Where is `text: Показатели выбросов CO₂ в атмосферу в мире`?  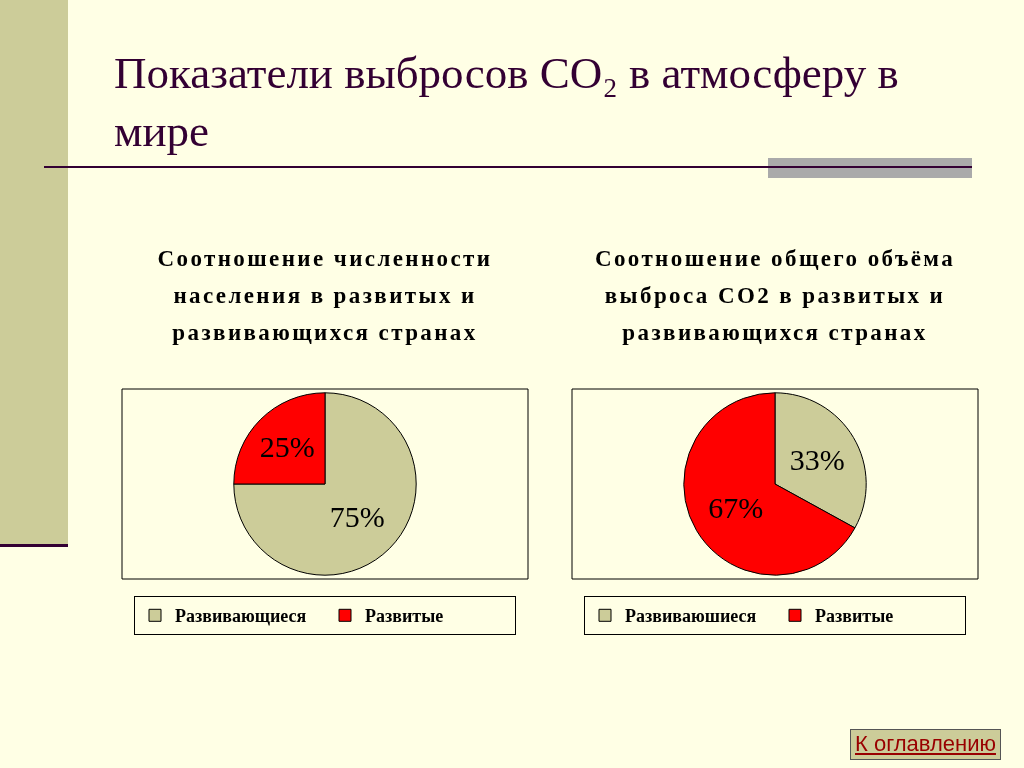
text: Показатели выбросов CO₂ в атмосферу в мире is located at coordinates (507, 102).